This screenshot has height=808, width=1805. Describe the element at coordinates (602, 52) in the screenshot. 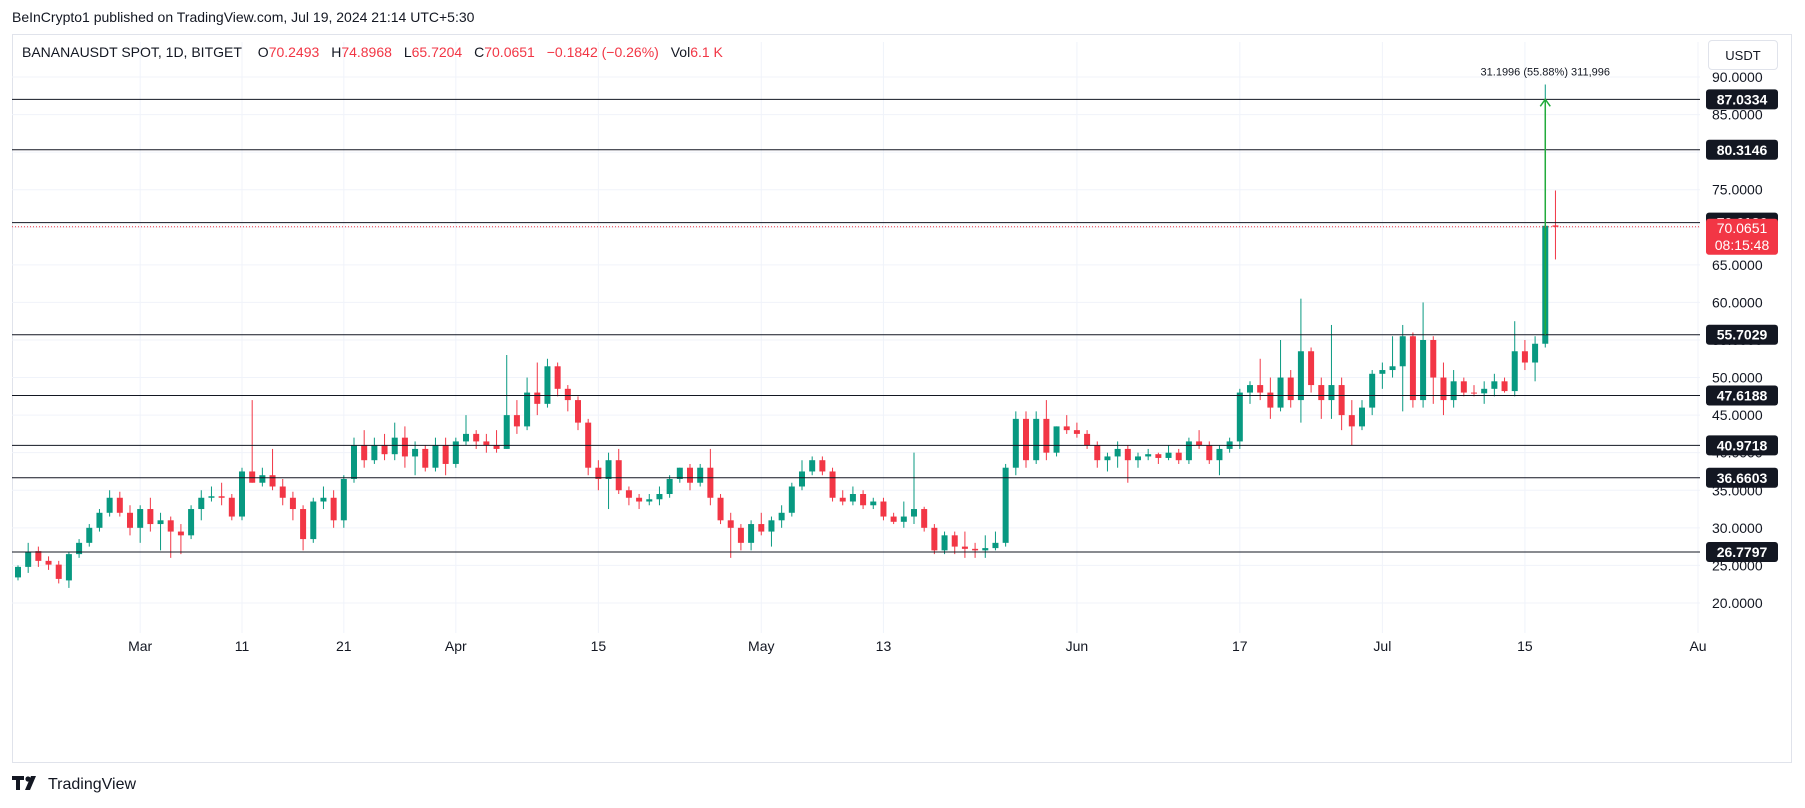

I see `change-value: −0.1842 (−0.26%)` at that location.